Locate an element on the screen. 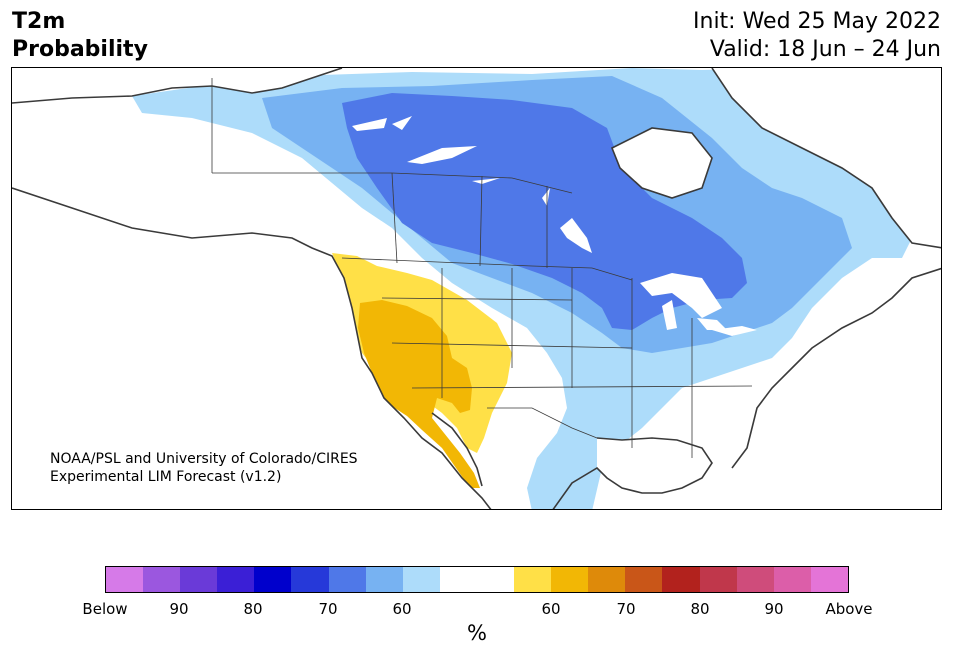  variable-label: T2m is located at coordinates (39, 21).